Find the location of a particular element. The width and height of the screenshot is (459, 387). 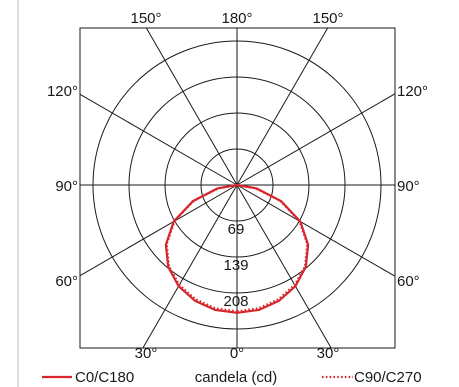

angle-label-right-lower: 60° is located at coordinates (408, 281).